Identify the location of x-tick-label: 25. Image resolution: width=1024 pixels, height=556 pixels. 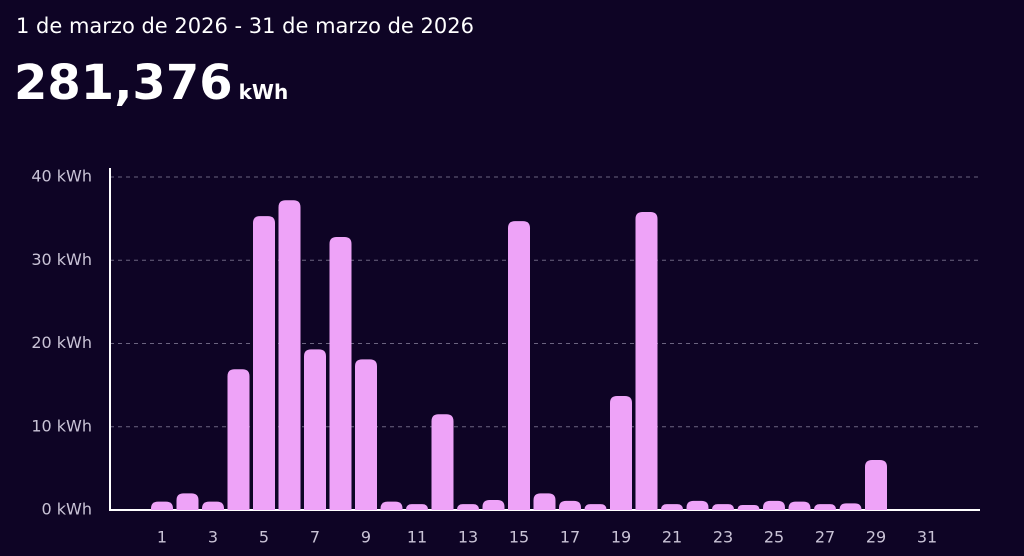
(774, 537).